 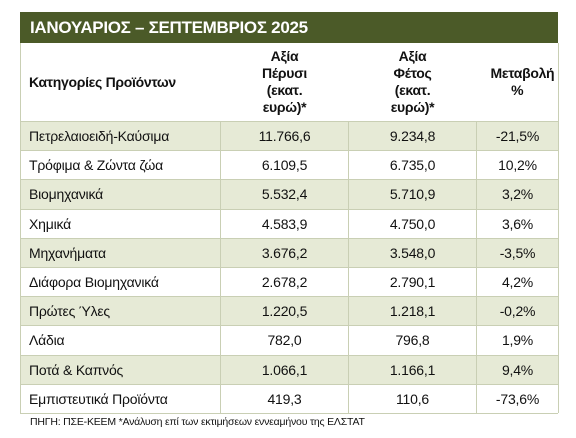 I want to click on value-cell: 419,3, so click(x=284, y=398).